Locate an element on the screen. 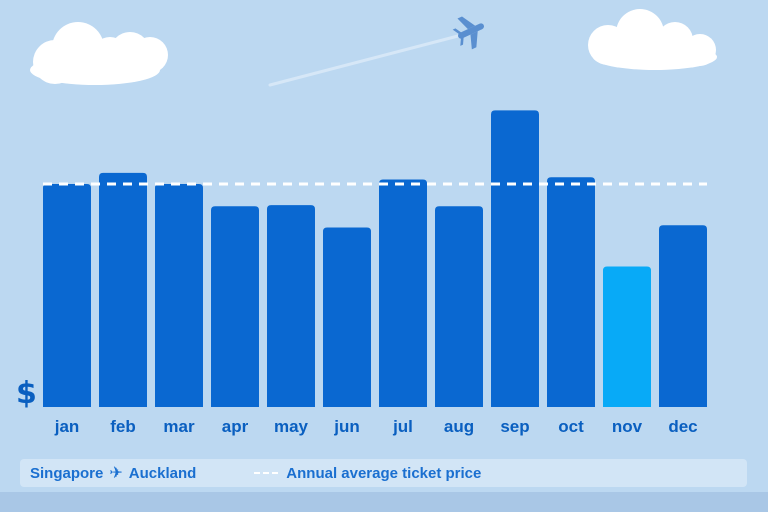  tick-label-dec: dec is located at coordinates (682, 426).